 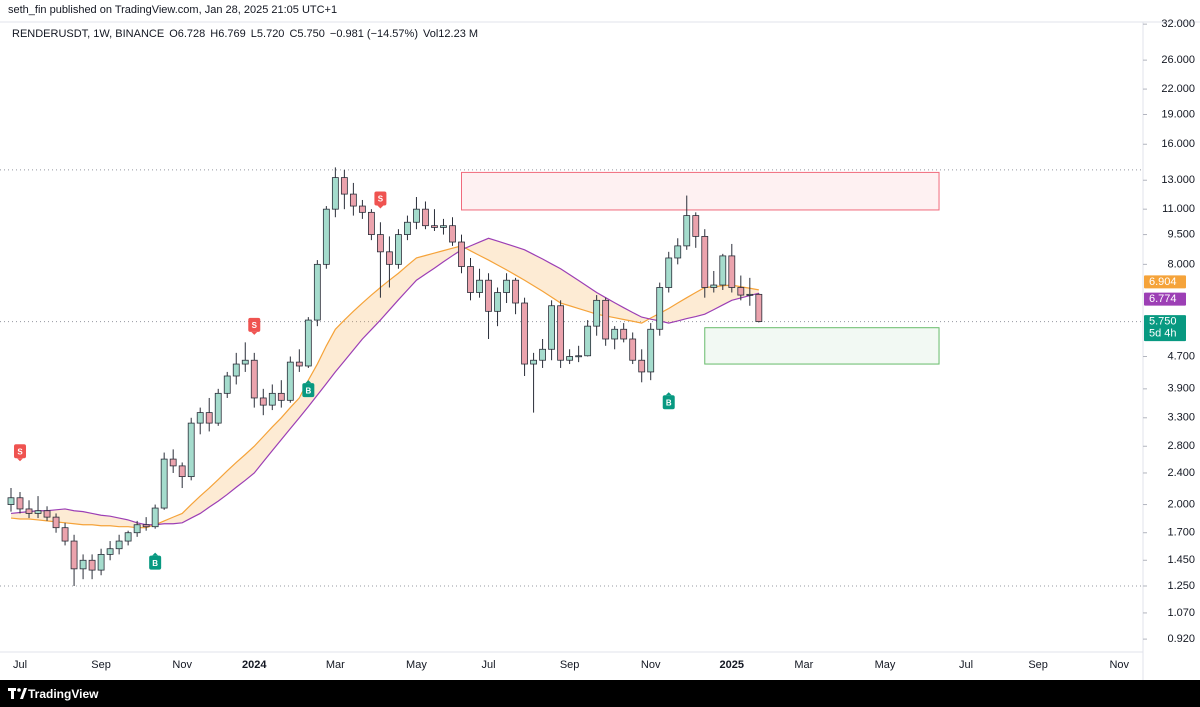 What do you see at coordinates (1163, 299) in the screenshot?
I see `price-tag-label: 6.774` at bounding box center [1163, 299].